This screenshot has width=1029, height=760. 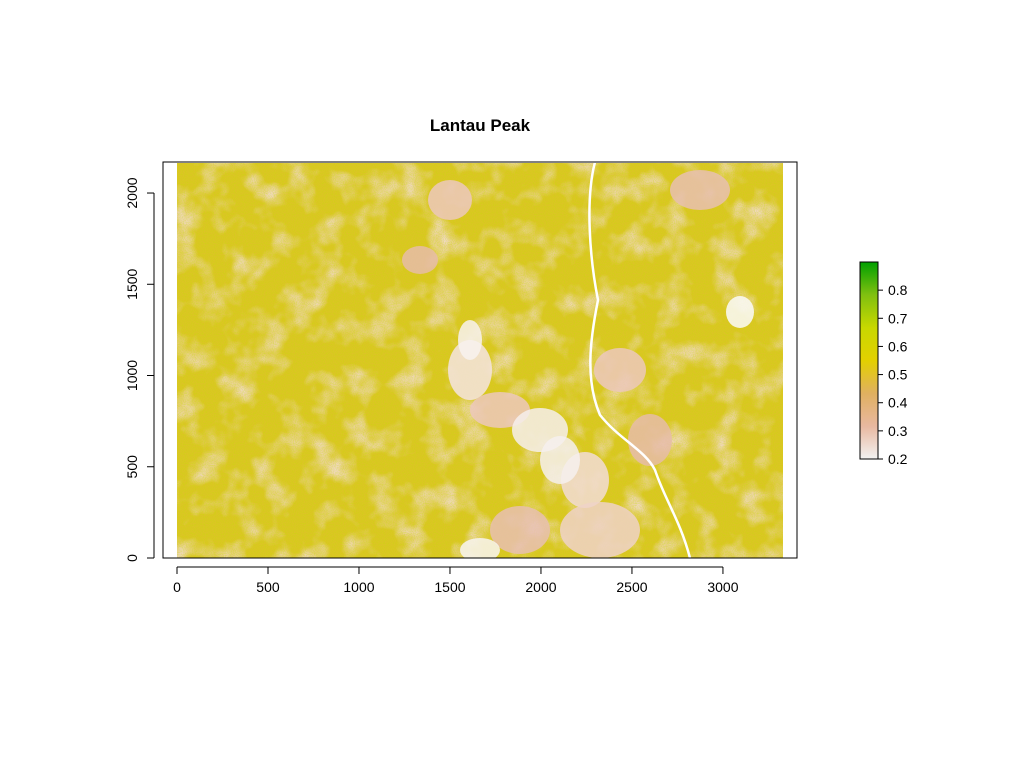 I want to click on y-tick-label: 2000, so click(x=132, y=192).